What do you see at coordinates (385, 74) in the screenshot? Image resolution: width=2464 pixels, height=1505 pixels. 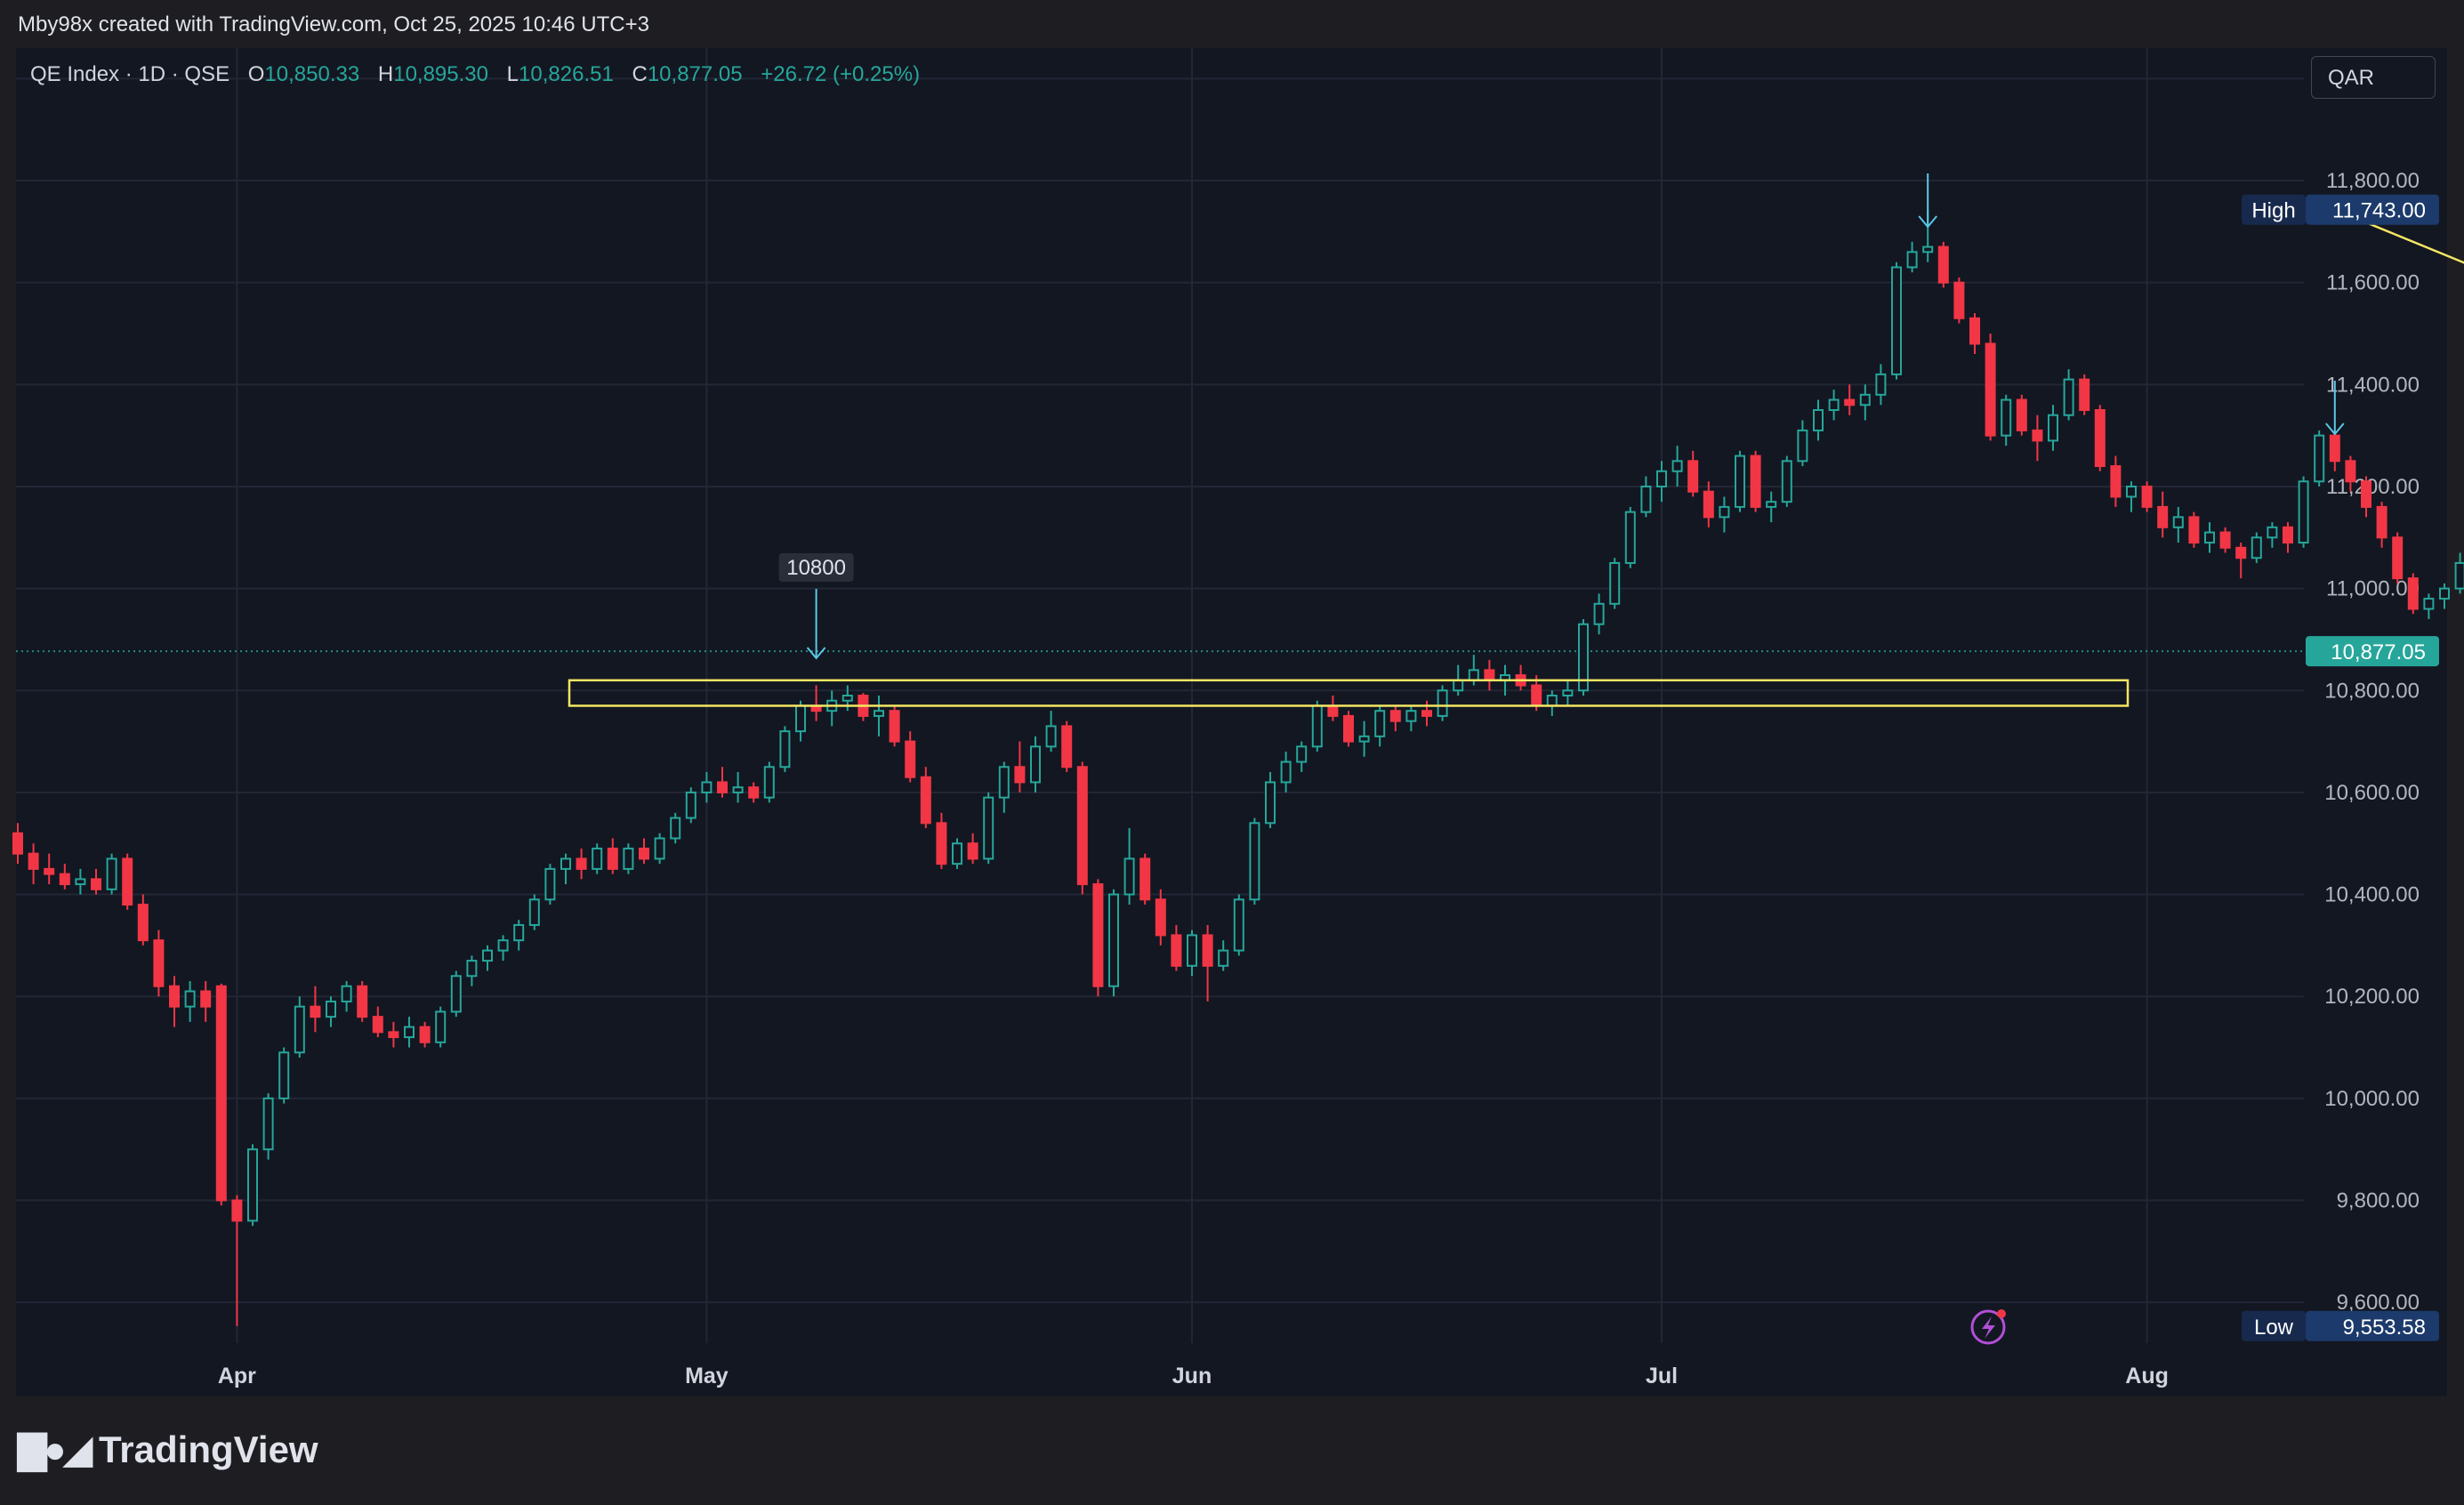 I see `high-label: H` at bounding box center [385, 74].